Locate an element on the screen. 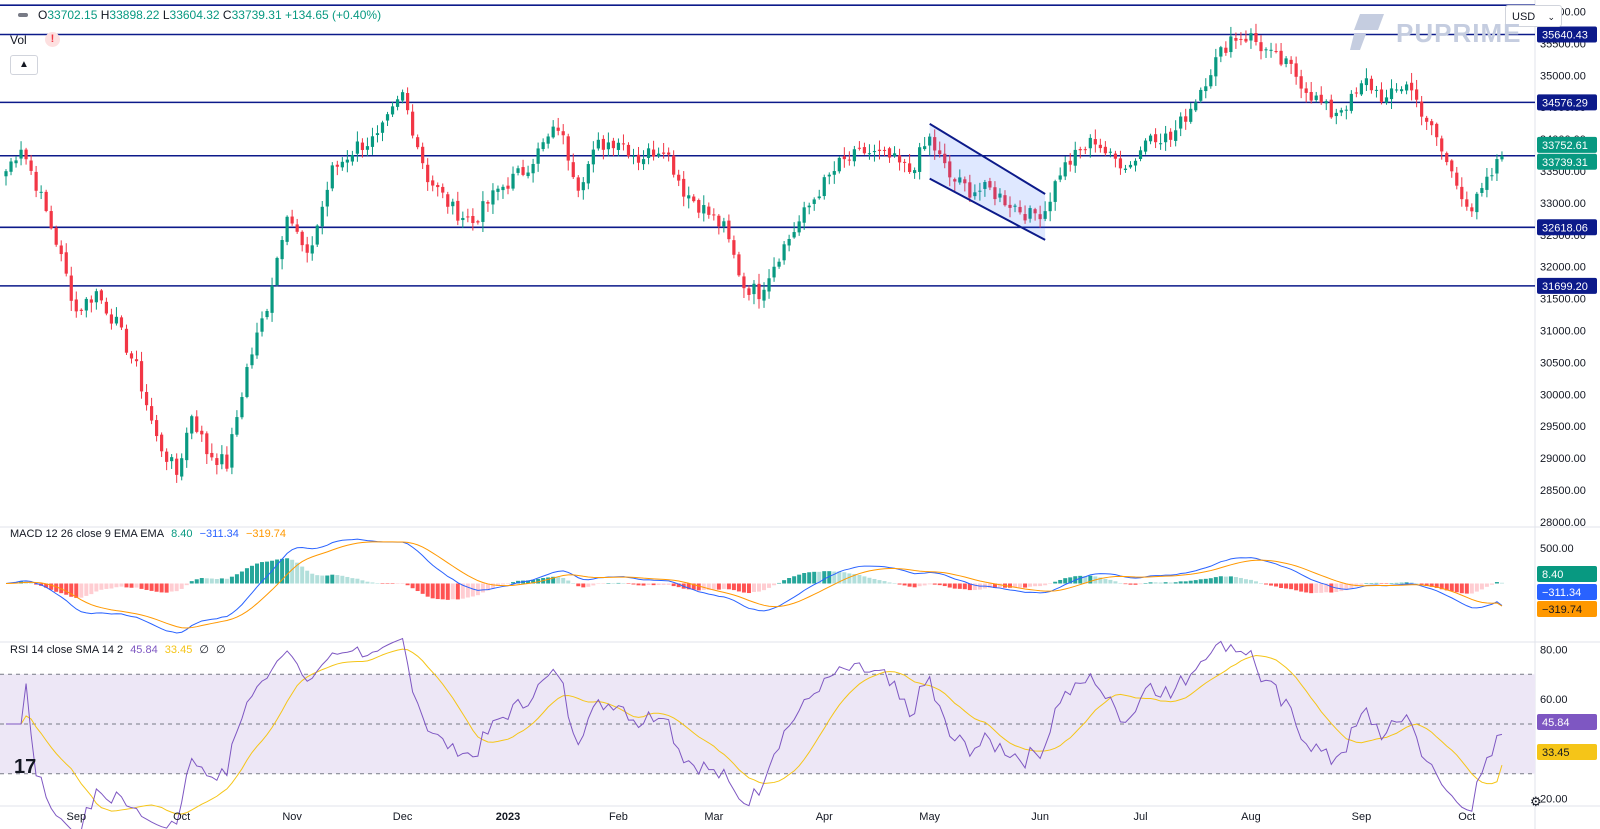  channel-fill is located at coordinates (987, 181).